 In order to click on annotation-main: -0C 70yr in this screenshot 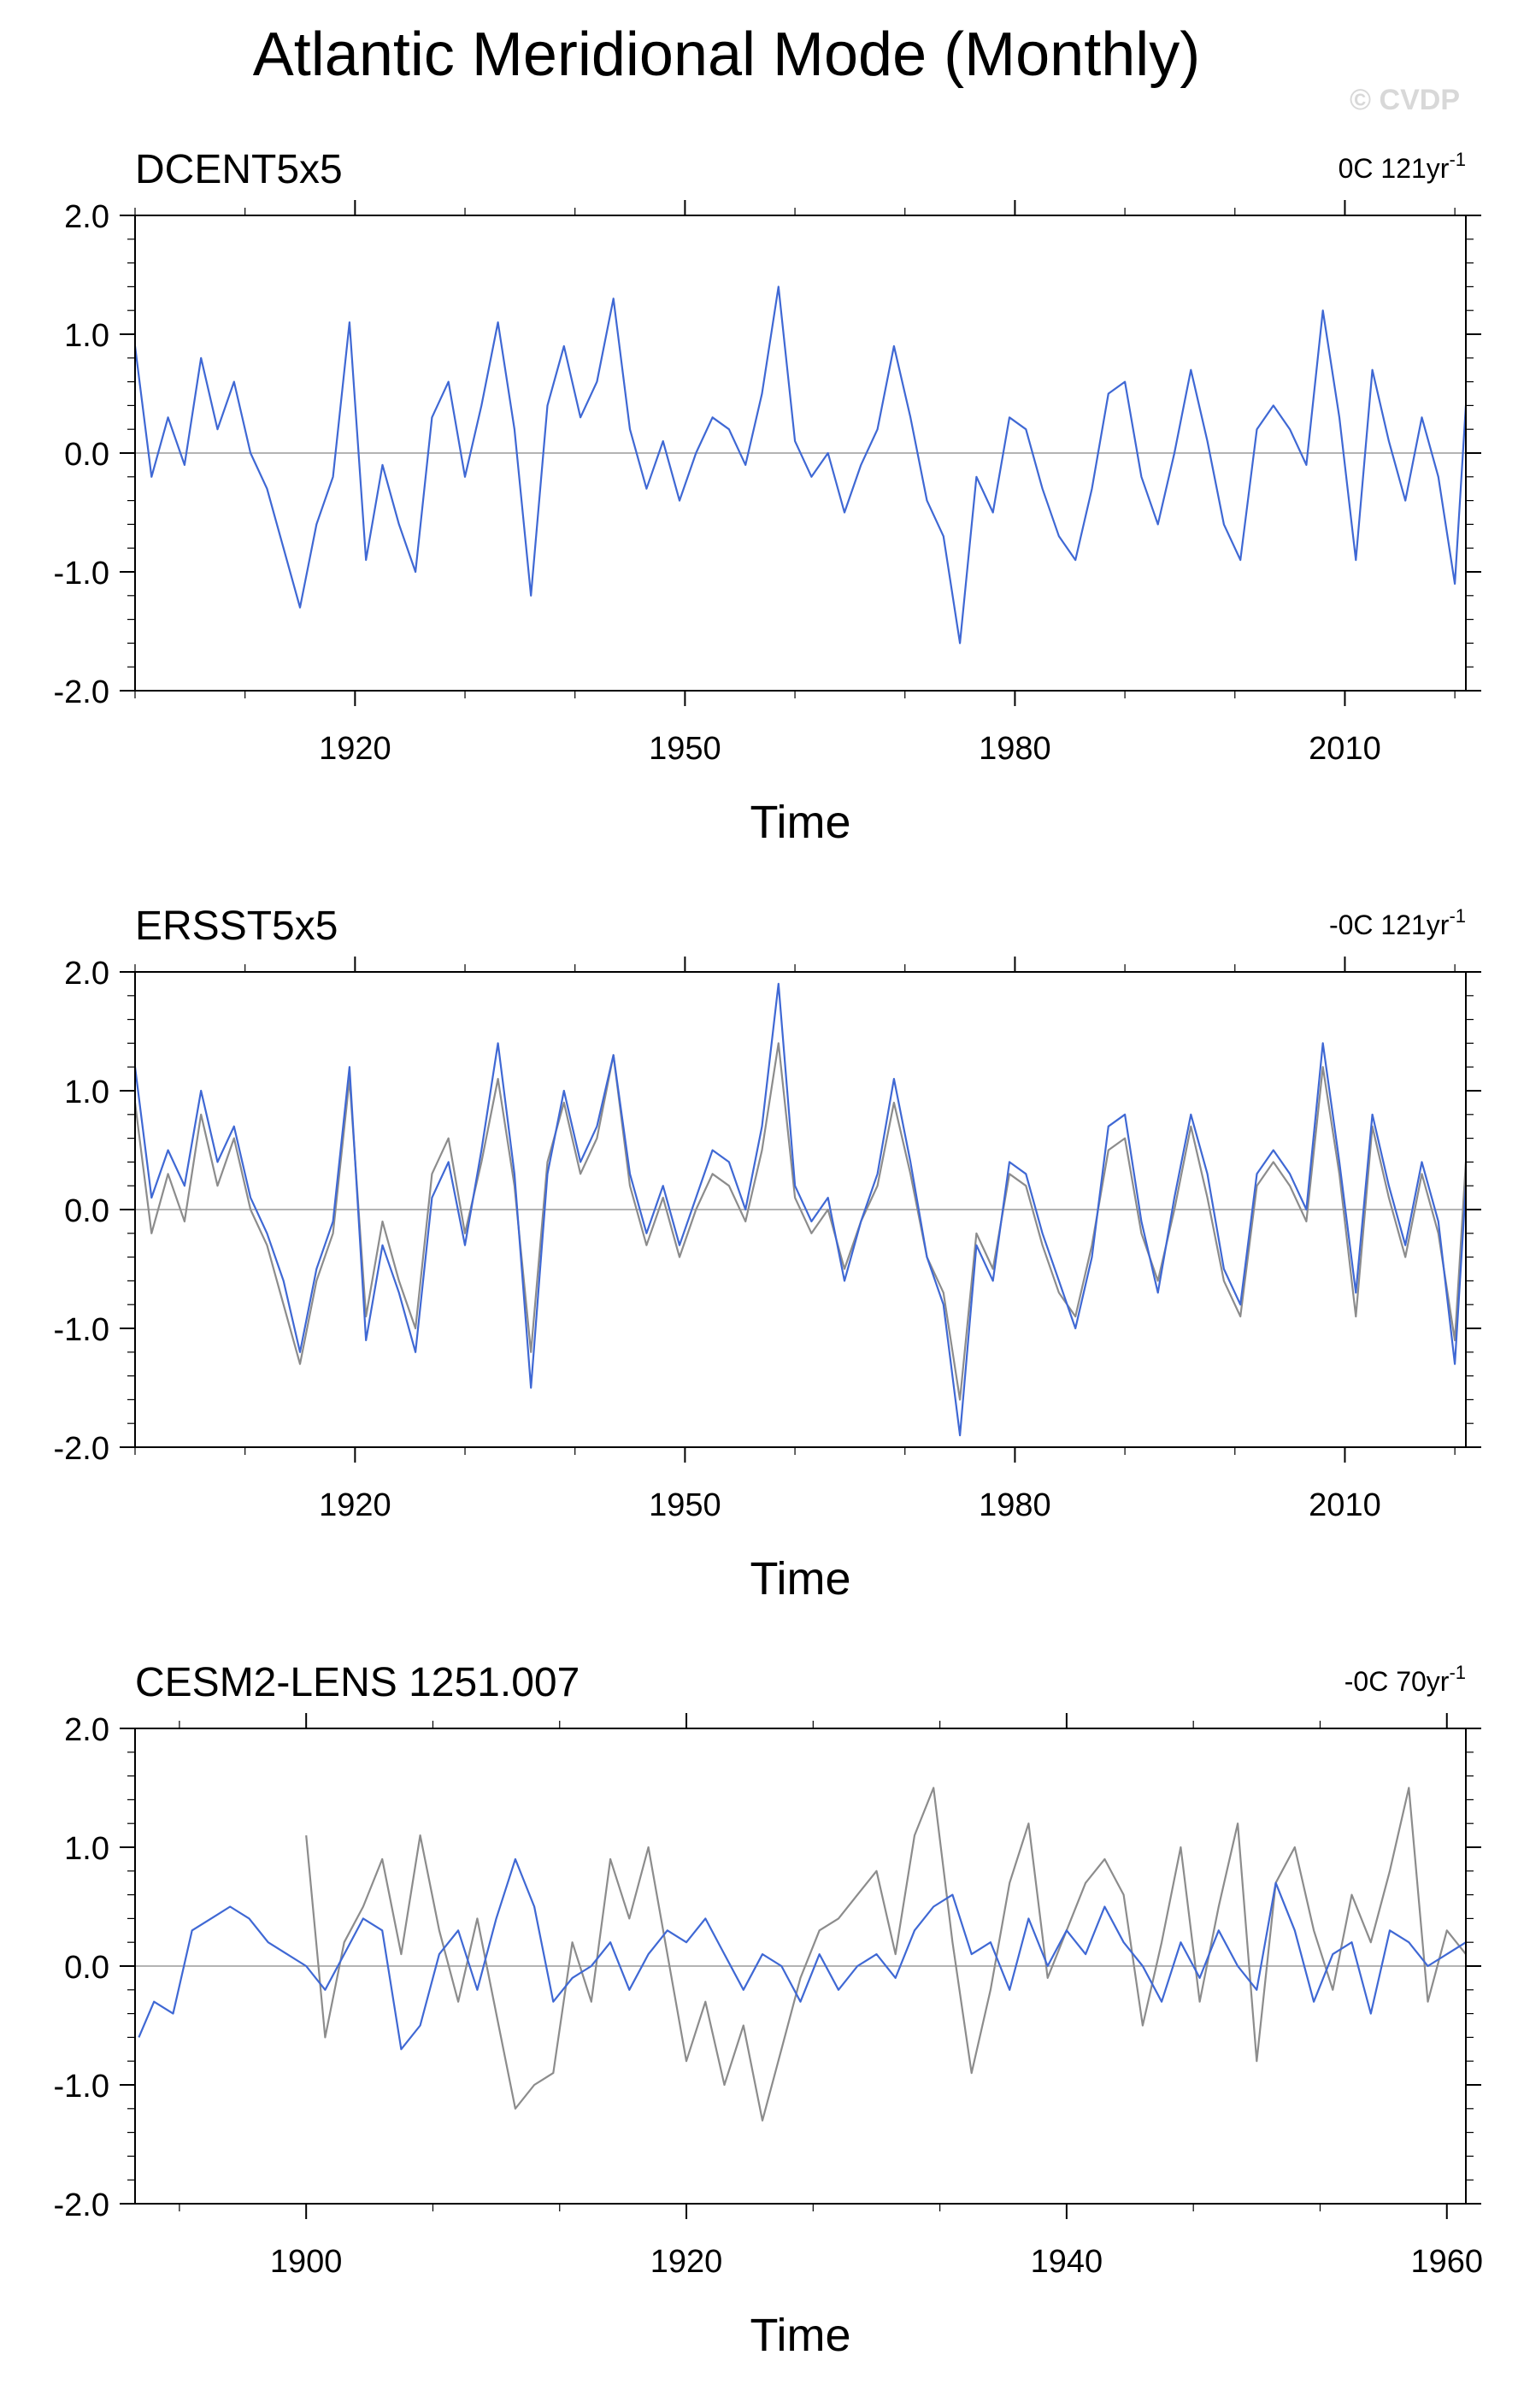, I will do `click(1397, 1681)`.